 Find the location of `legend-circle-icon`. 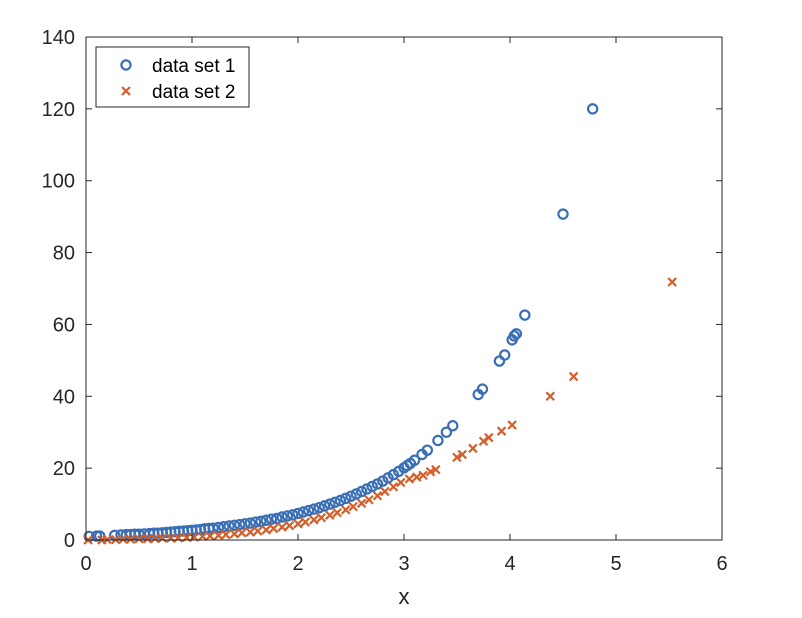

legend-circle-icon is located at coordinates (126, 65).